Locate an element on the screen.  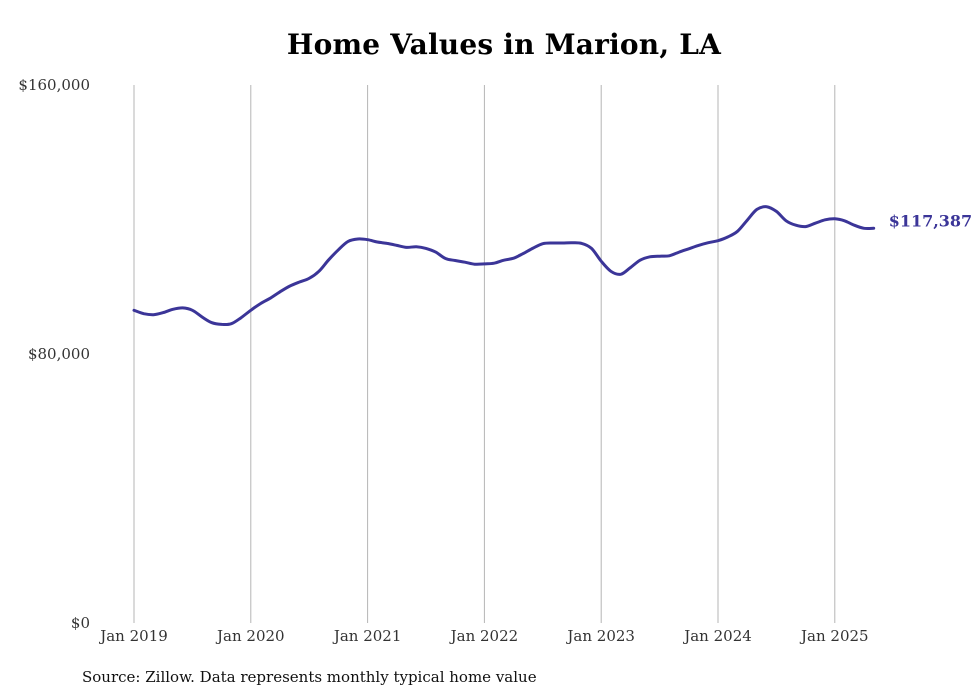
x-tick-label: Jan 2025 is located at coordinates (834, 636).